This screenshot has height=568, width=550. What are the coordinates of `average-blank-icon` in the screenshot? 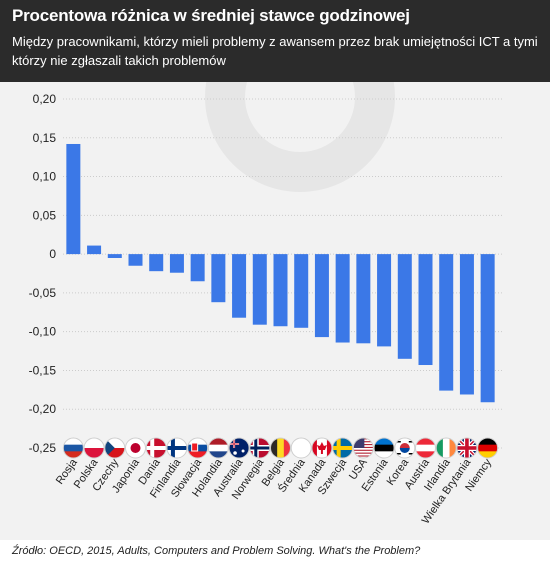 It's located at (301, 448).